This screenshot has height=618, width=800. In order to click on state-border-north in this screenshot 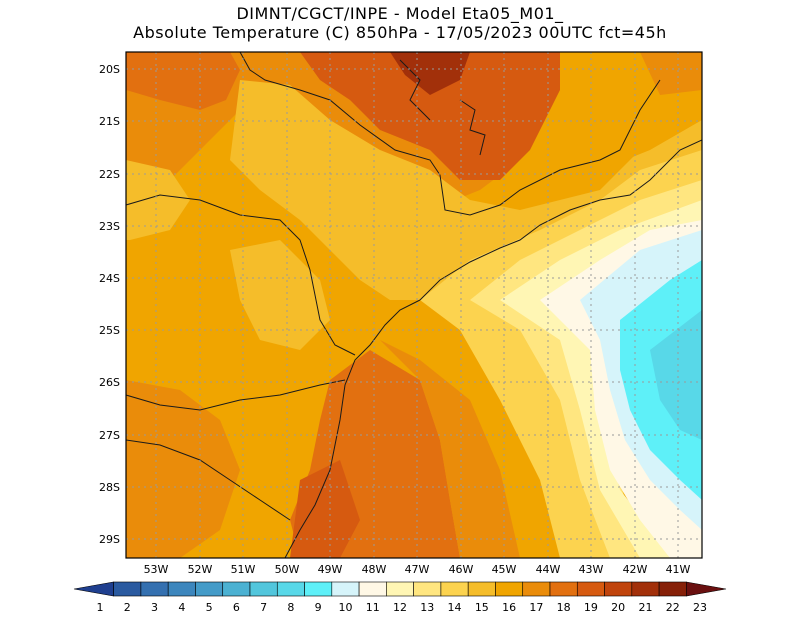, I will do `click(450, 134)`.